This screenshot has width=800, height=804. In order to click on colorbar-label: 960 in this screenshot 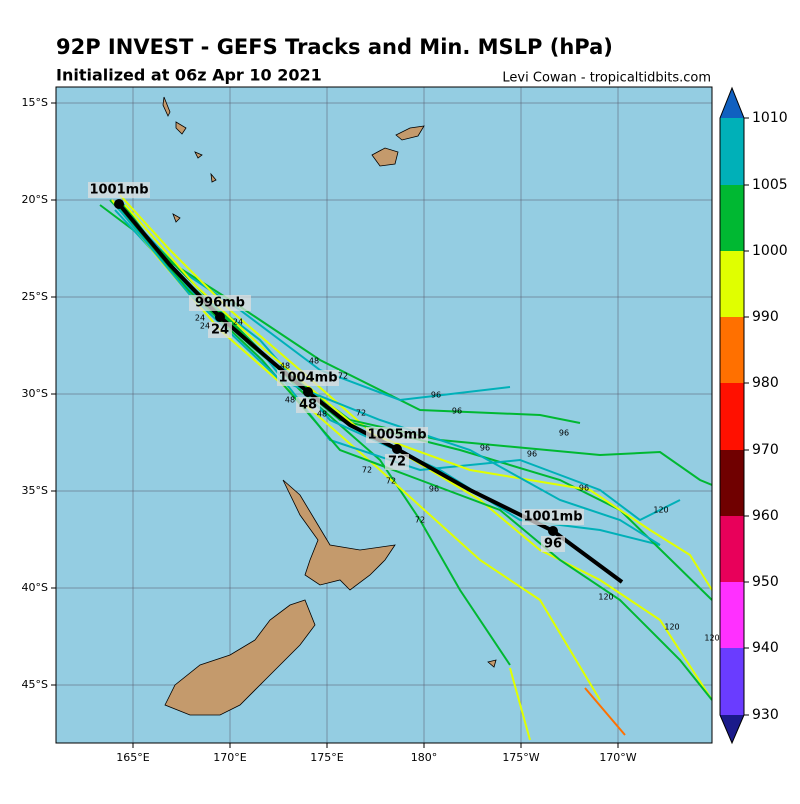, I will do `click(765, 516)`.